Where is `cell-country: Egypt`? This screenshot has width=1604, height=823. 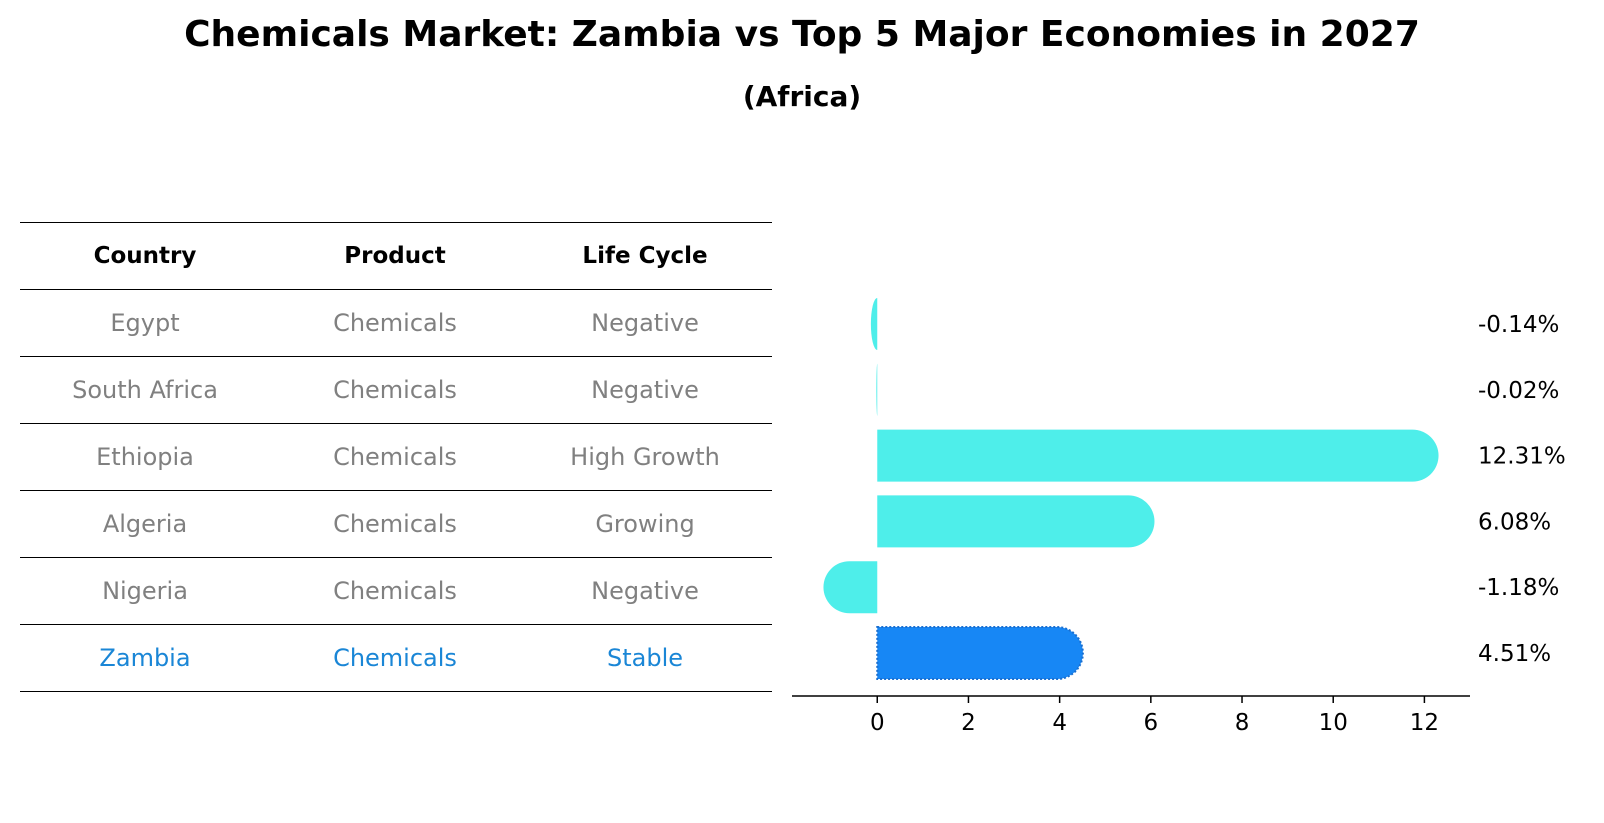
cell-country: Egypt is located at coordinates (145, 323).